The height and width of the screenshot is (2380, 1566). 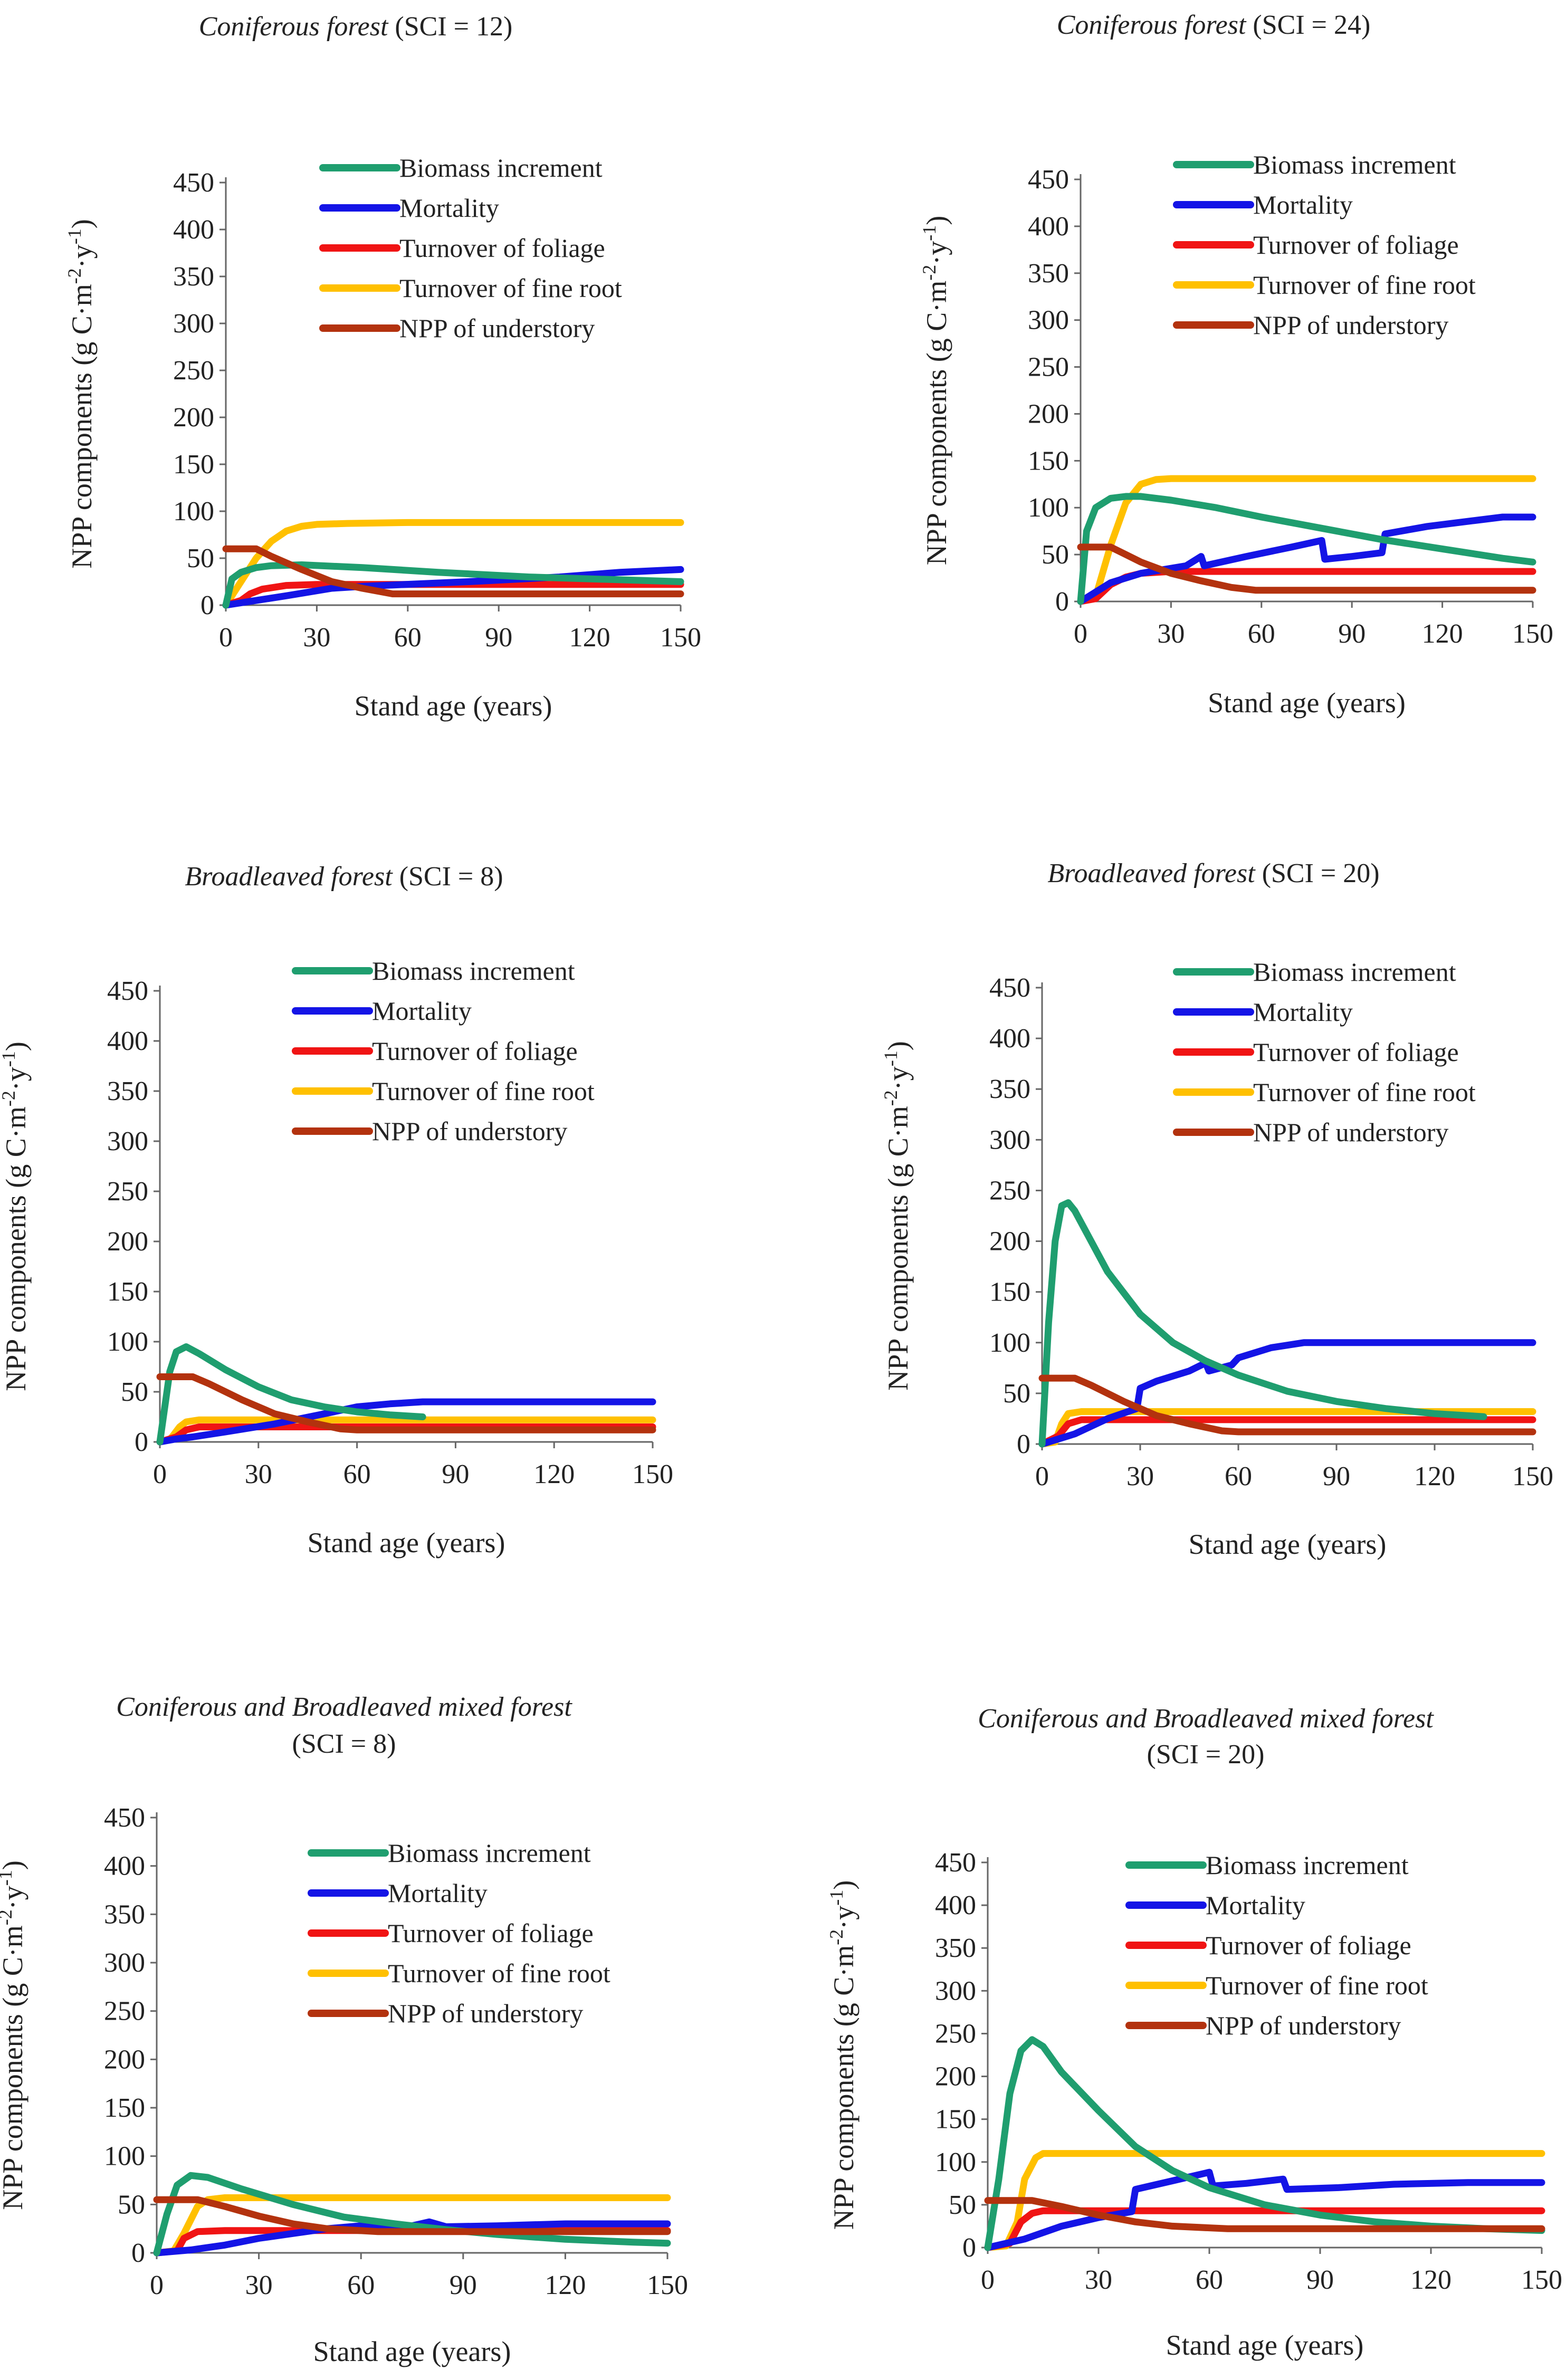 I want to click on y-tick-label: 100, so click(x=1048, y=508).